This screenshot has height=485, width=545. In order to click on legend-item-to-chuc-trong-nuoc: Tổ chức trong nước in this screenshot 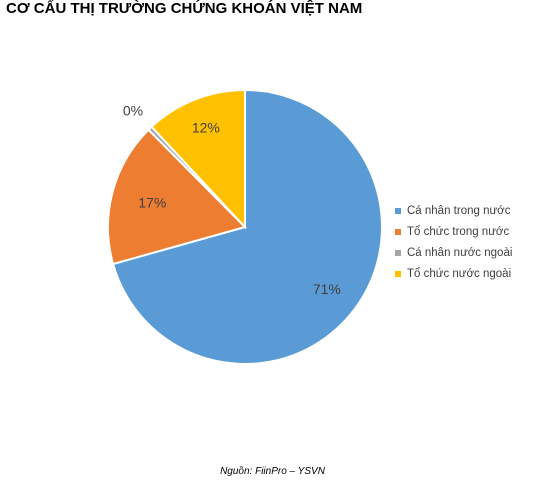, I will do `click(453, 231)`.